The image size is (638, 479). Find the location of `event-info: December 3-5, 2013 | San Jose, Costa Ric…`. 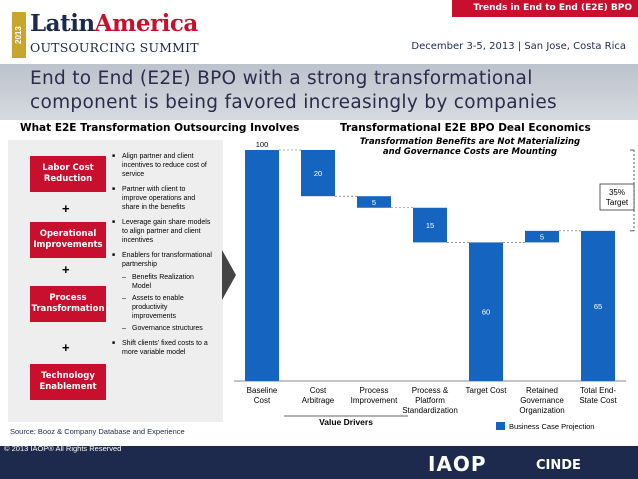

event-info: December 3-5, 2013 | San Jose, Costa Ric… is located at coordinates (518, 46).